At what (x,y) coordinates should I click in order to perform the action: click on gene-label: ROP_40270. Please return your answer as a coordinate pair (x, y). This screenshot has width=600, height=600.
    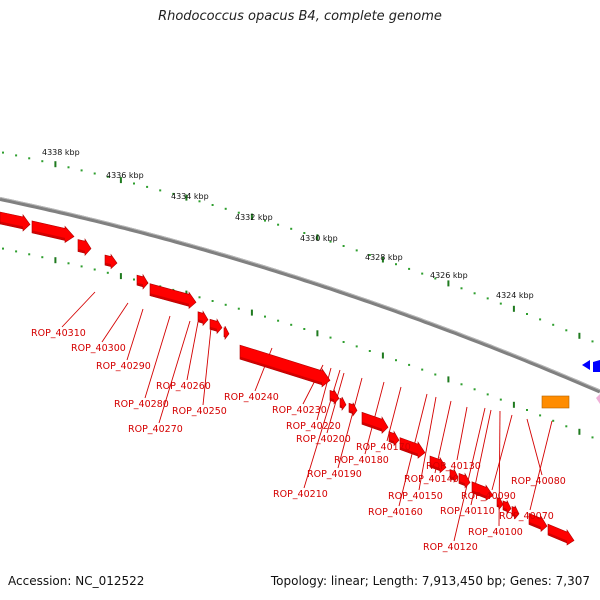
    Looking at the image, I should click on (155, 429).